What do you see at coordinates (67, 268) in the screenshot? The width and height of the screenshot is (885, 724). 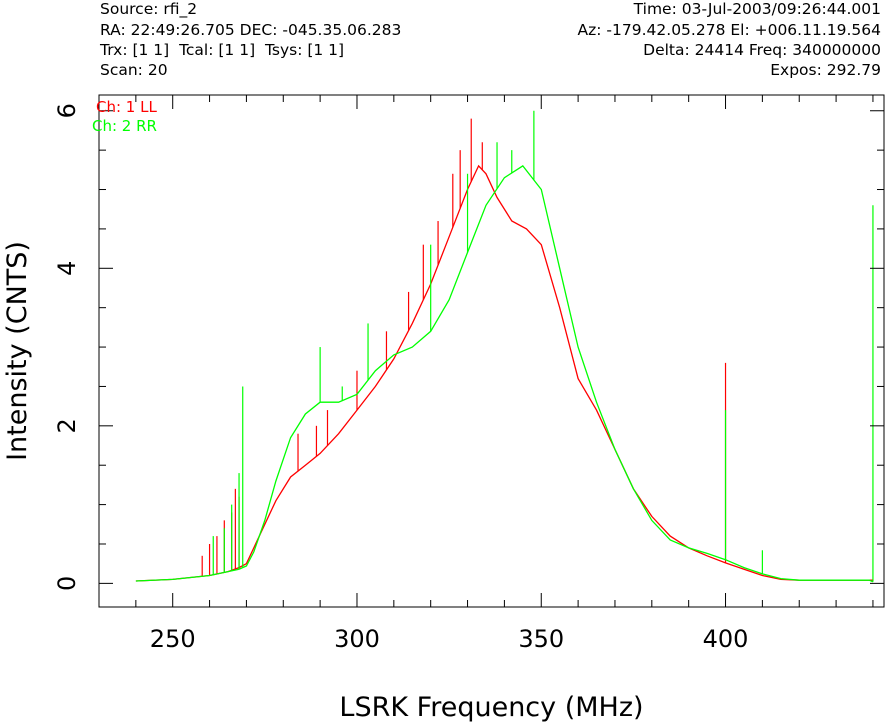 I see `y-tick-label: 4` at bounding box center [67, 268].